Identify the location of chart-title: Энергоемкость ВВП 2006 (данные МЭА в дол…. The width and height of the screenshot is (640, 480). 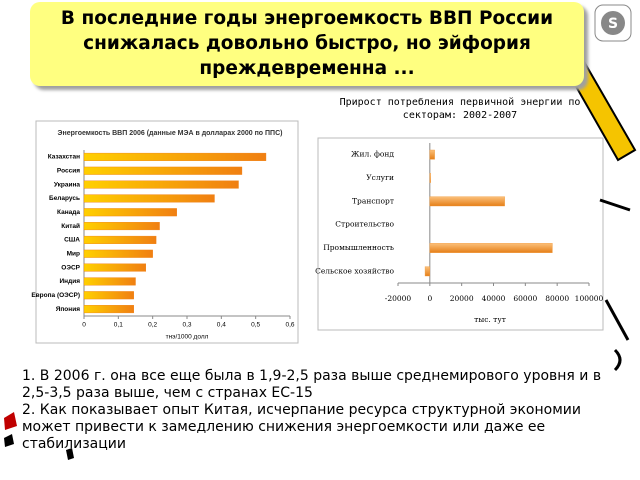
(170, 133).